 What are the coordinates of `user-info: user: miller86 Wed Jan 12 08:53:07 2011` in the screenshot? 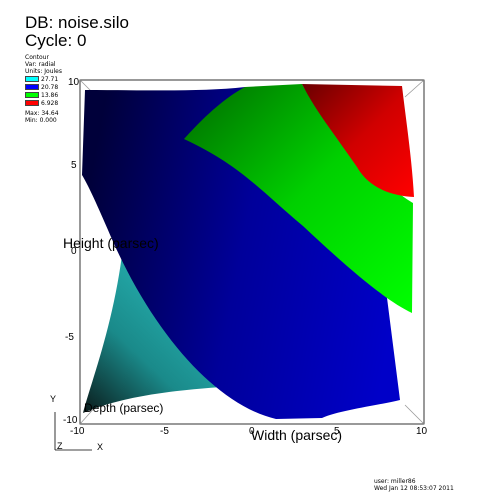 It's located at (414, 485).